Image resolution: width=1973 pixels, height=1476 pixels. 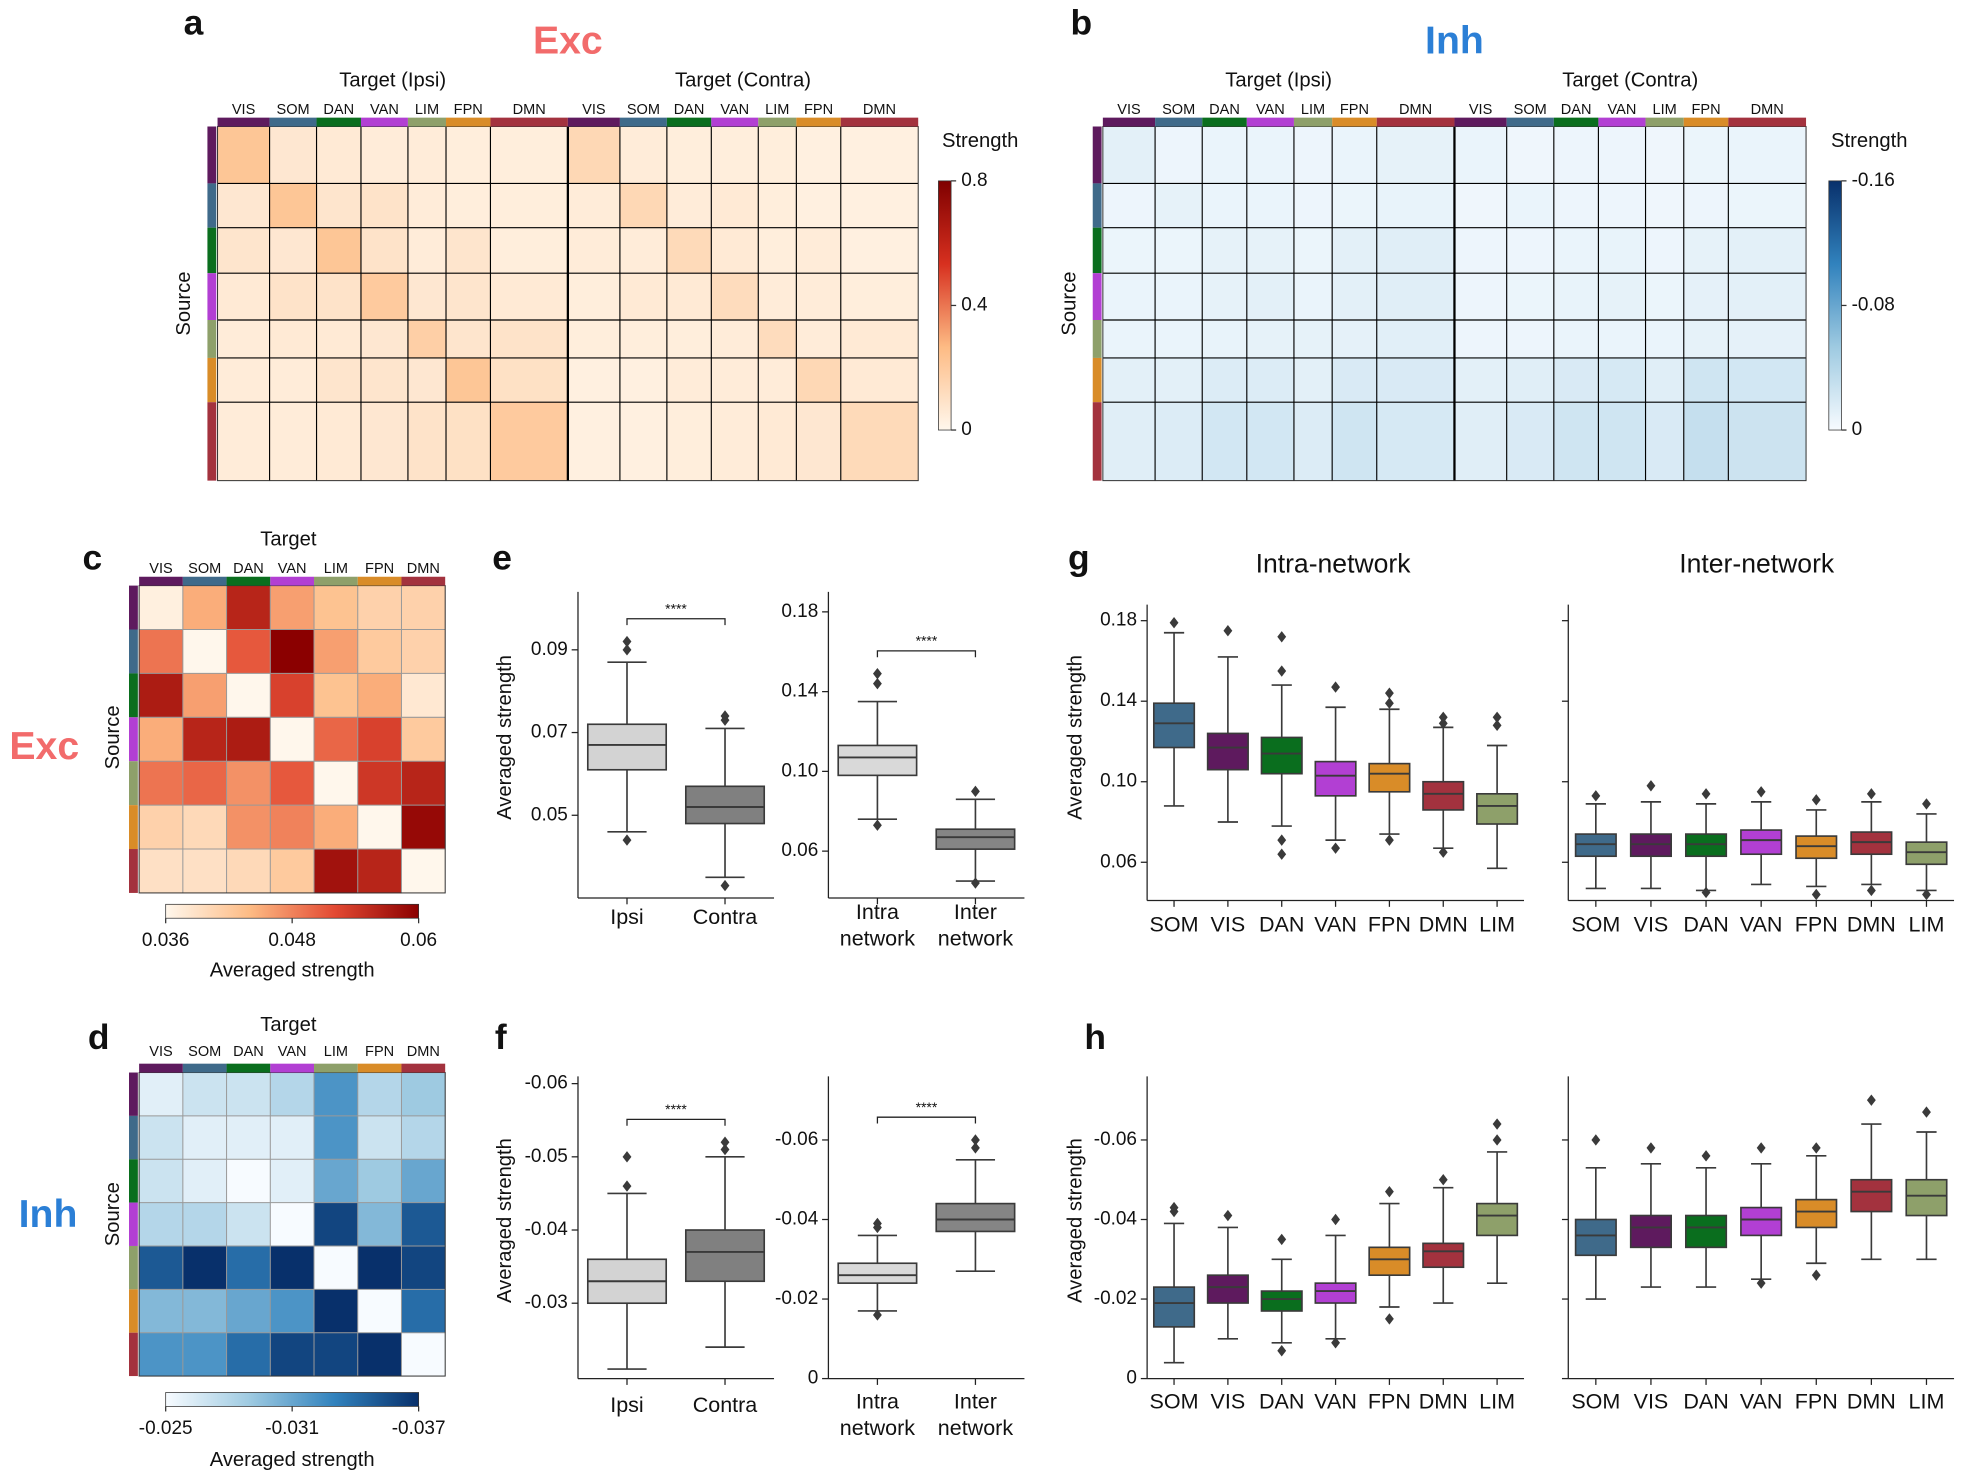 What do you see at coordinates (1389, 1401) in the screenshot?
I see `x-tick-label: FPN` at bounding box center [1389, 1401].